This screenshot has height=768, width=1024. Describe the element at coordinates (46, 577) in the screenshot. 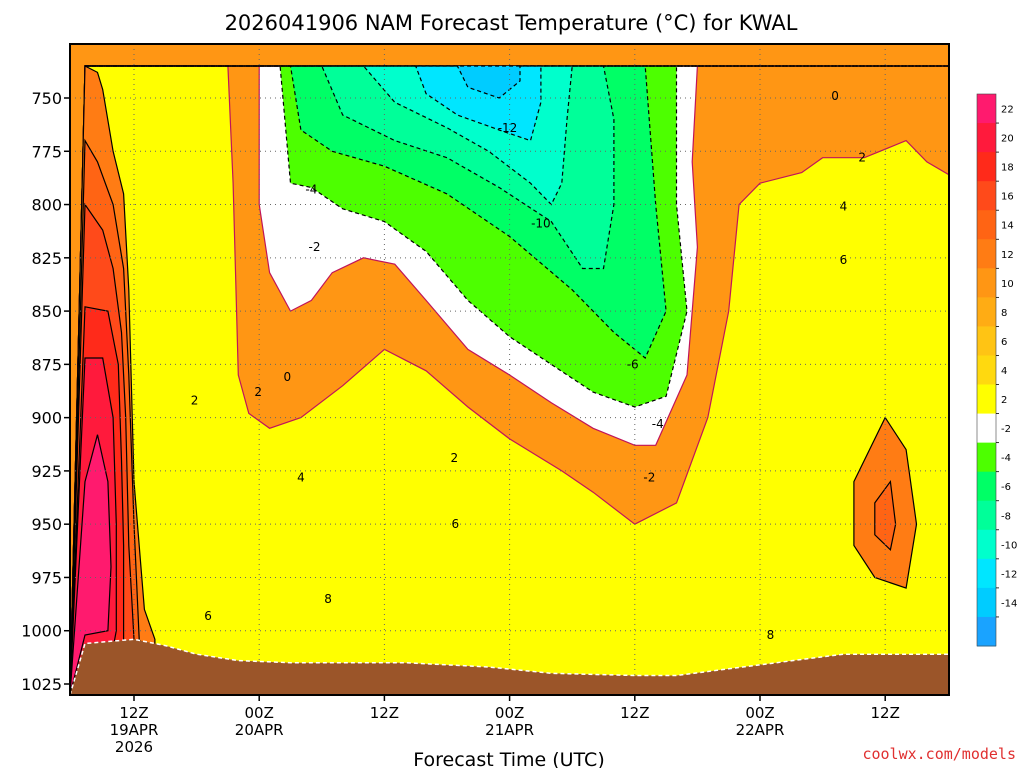

I see `y-tick-label: 975` at that location.